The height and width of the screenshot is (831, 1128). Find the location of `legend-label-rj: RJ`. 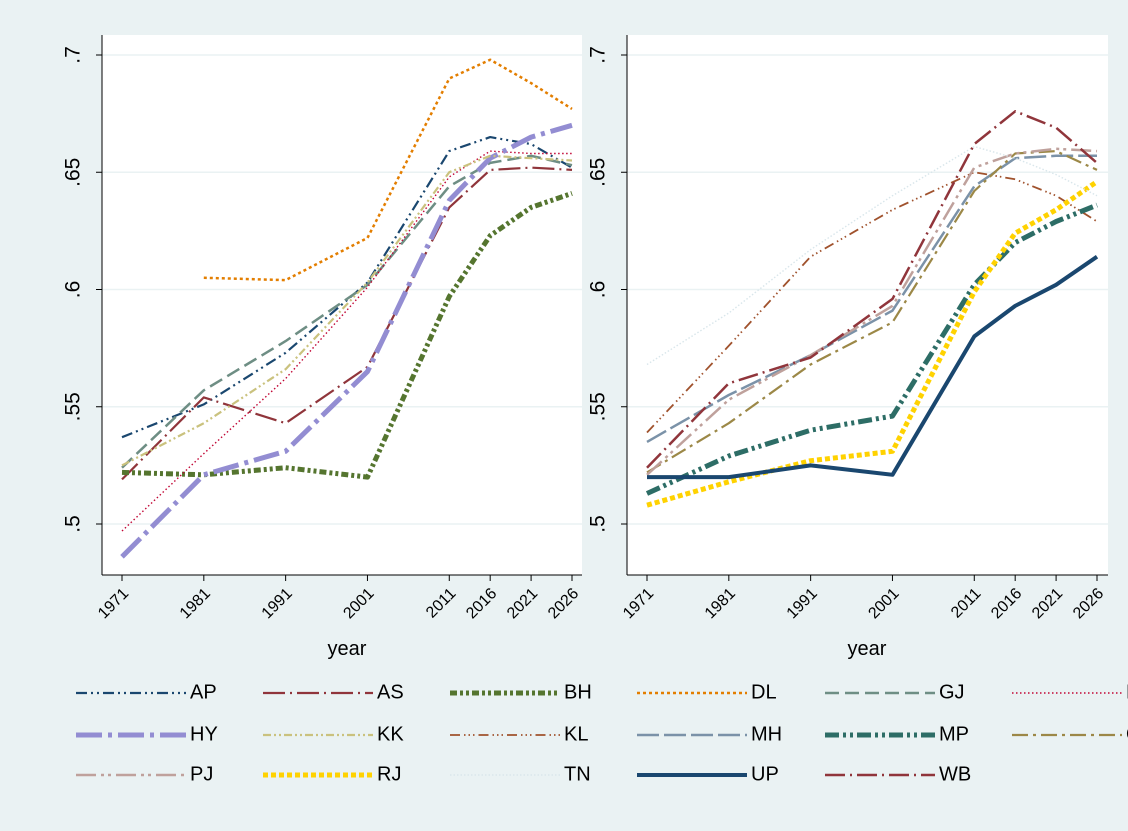

legend-label-rj: RJ is located at coordinates (389, 774).